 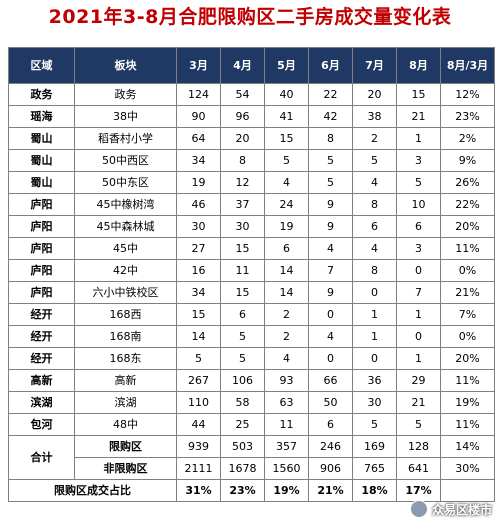 I want to click on header-cell: 7月, so click(x=374, y=65).